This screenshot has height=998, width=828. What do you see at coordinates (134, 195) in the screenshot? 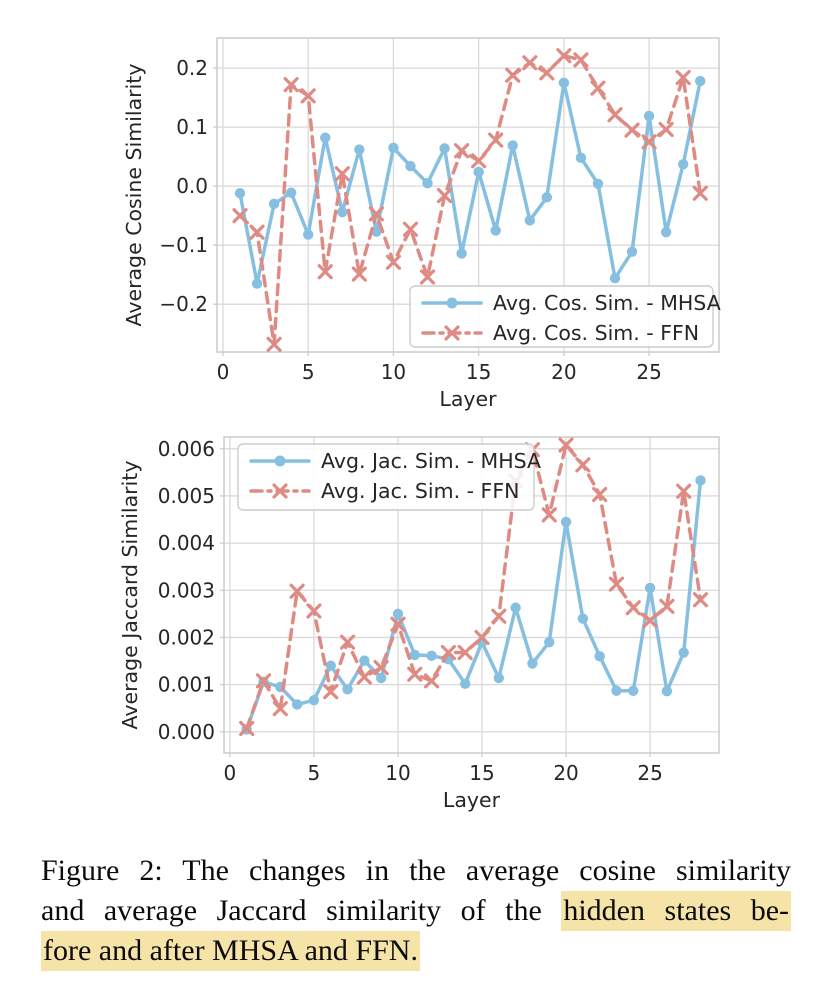
I see `y-axis-label: Average Cosine Similarity` at bounding box center [134, 195].